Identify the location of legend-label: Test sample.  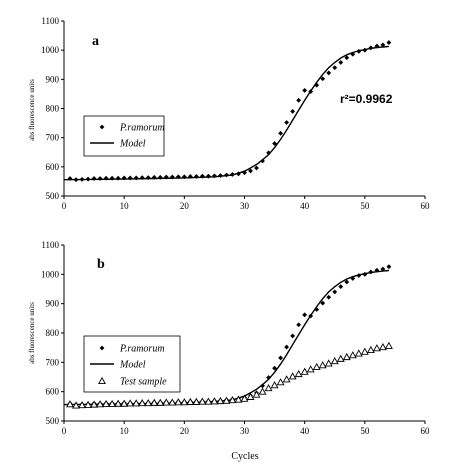
(143, 382).